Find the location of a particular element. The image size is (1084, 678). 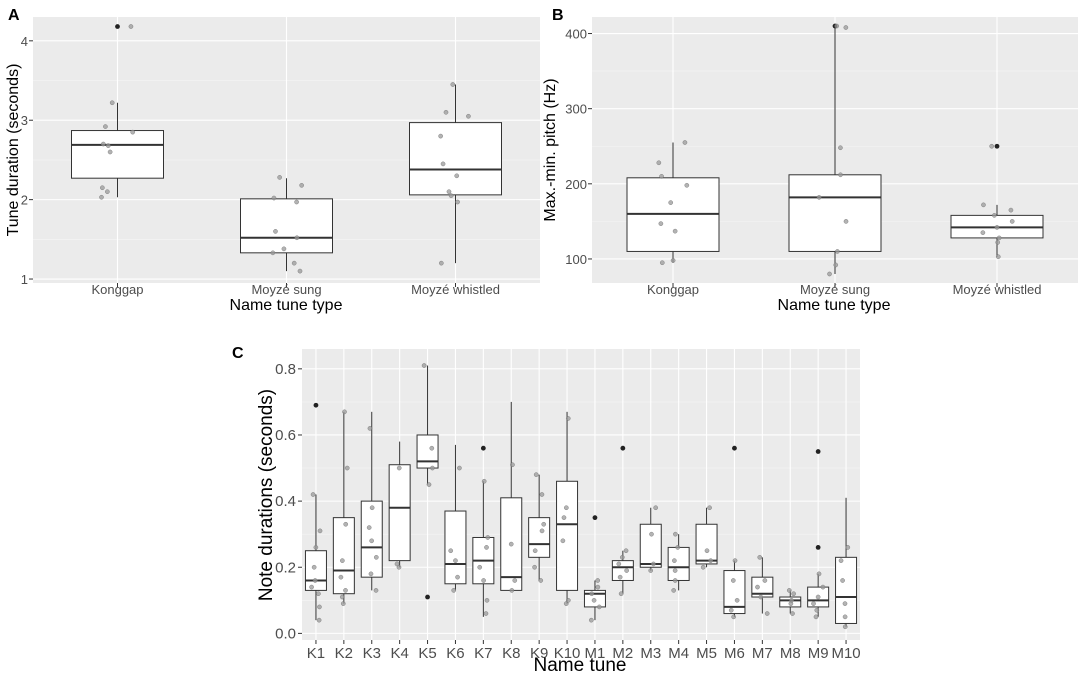

panel-c-y-axis-title: Note durations (seconds) is located at coordinates (266, 495).